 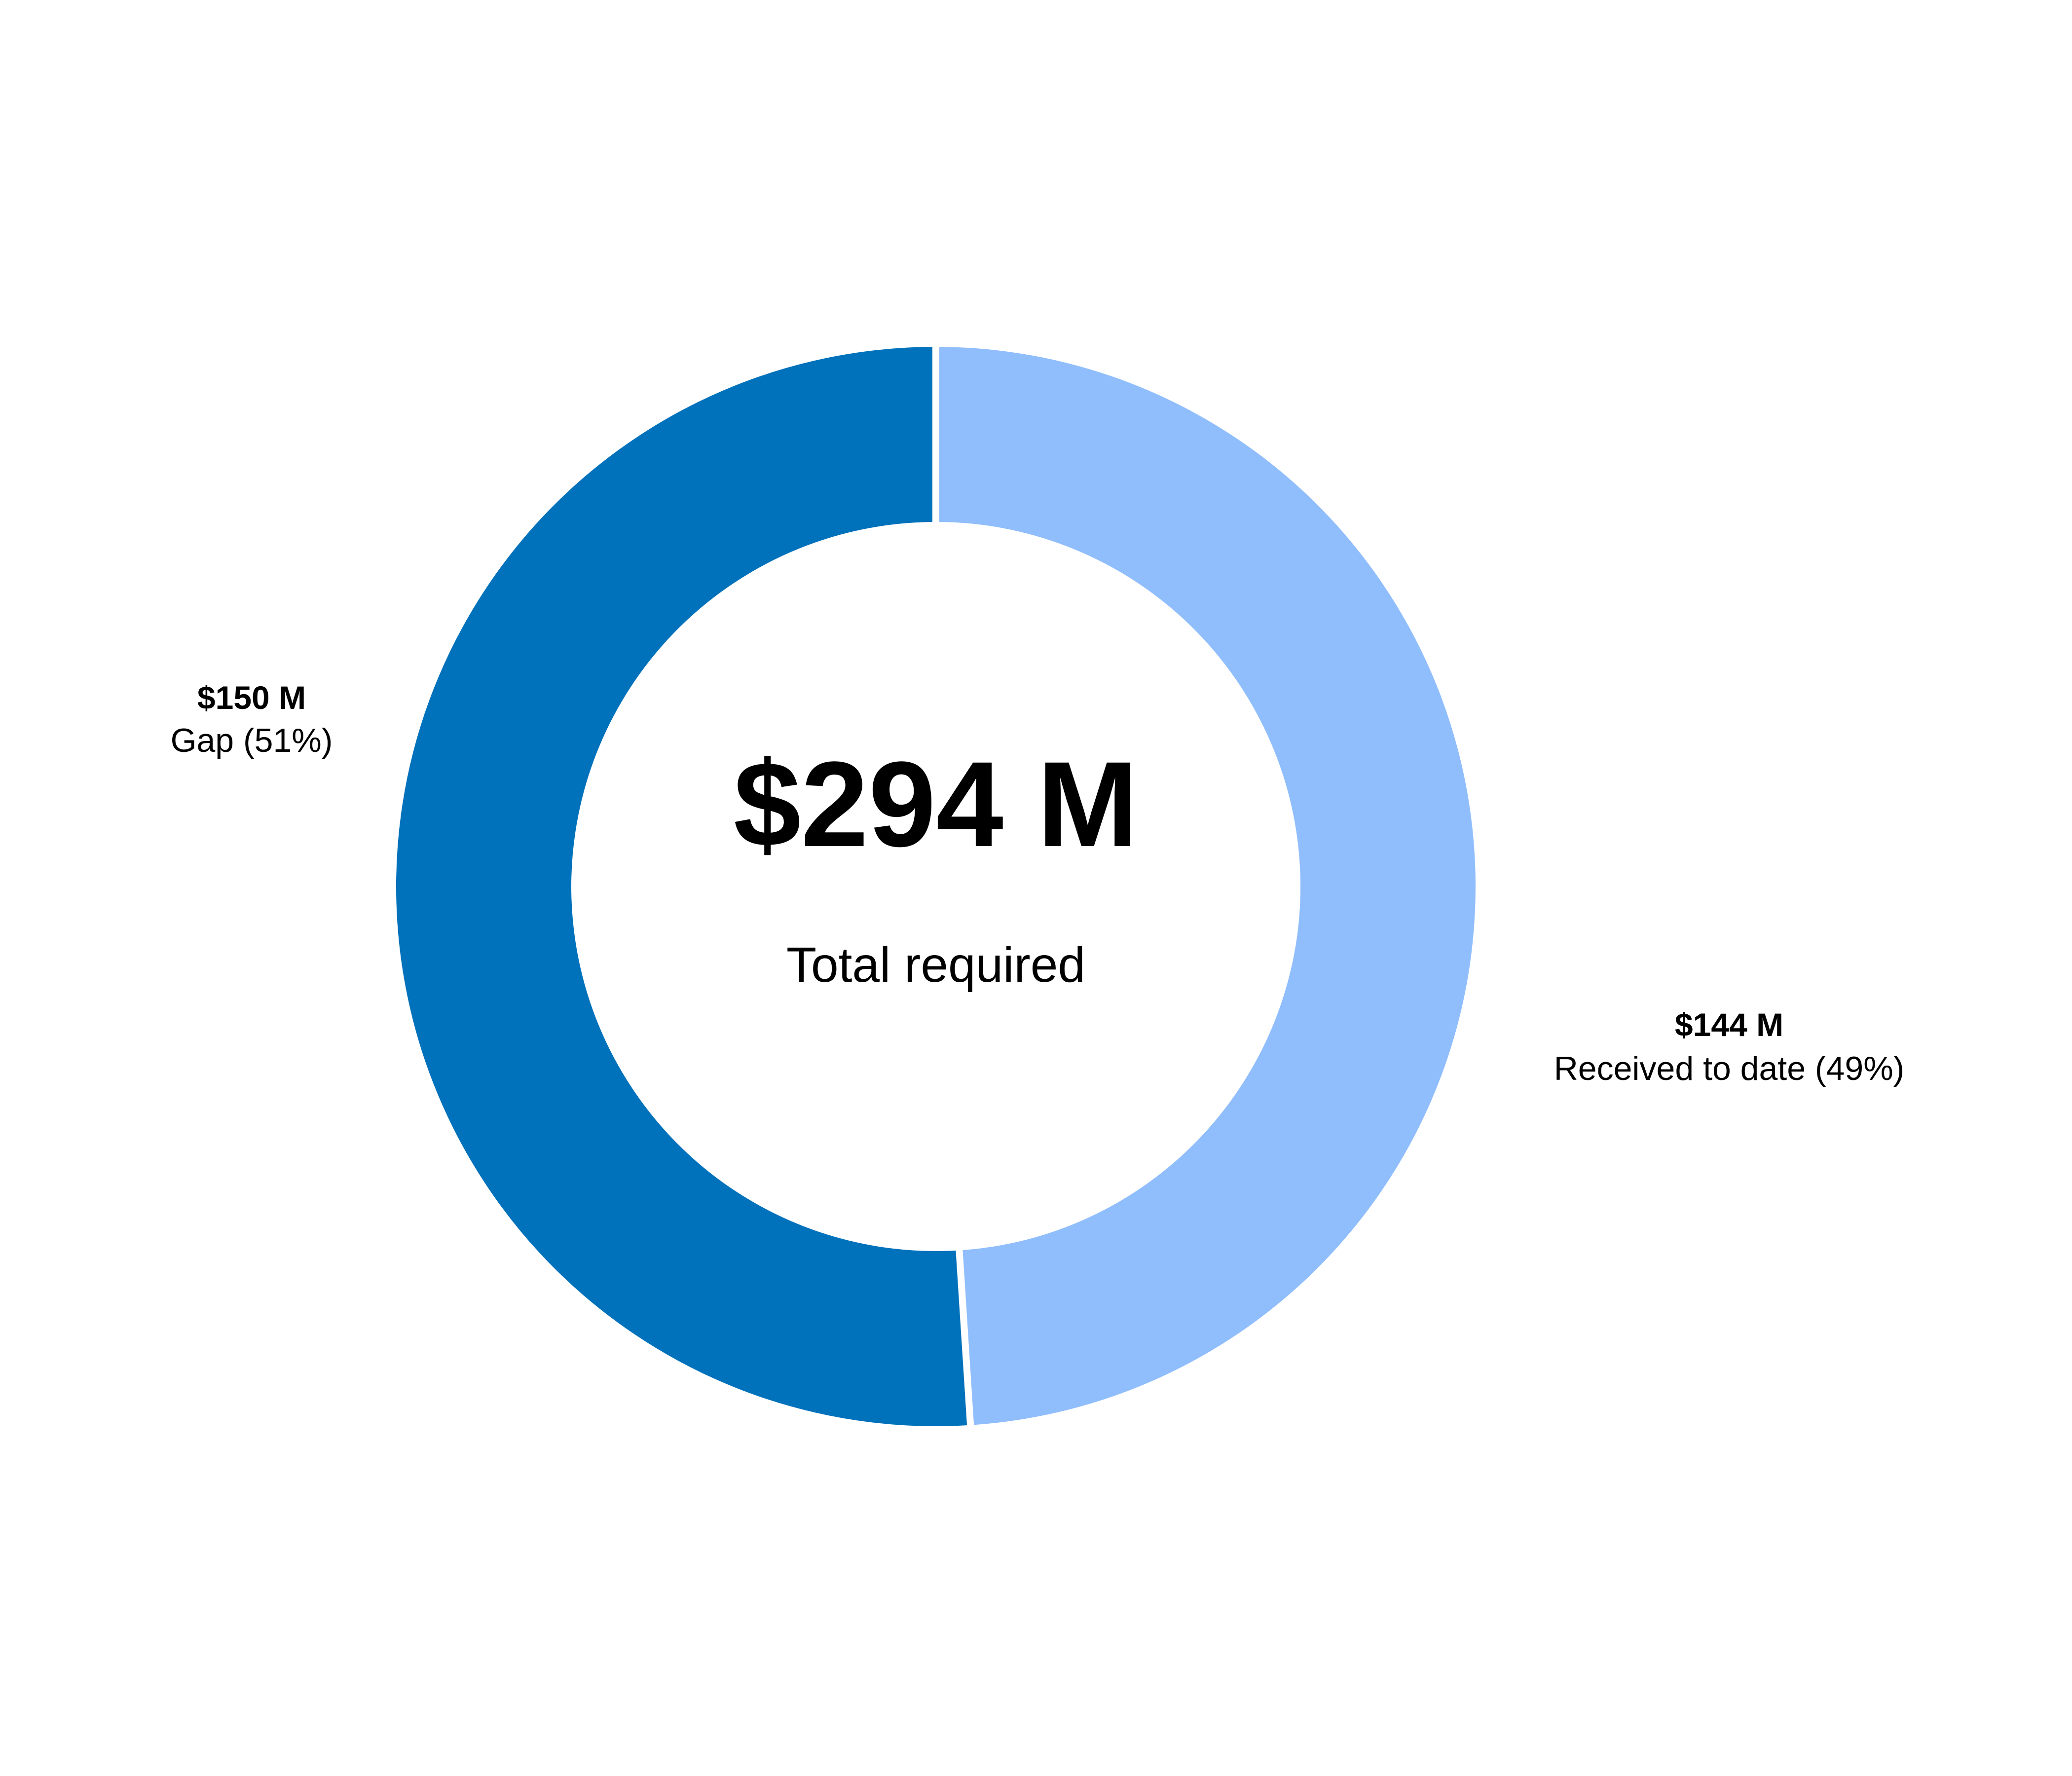 What do you see at coordinates (1729, 1024) in the screenshot?
I see `received-amount-label: $144 M` at bounding box center [1729, 1024].